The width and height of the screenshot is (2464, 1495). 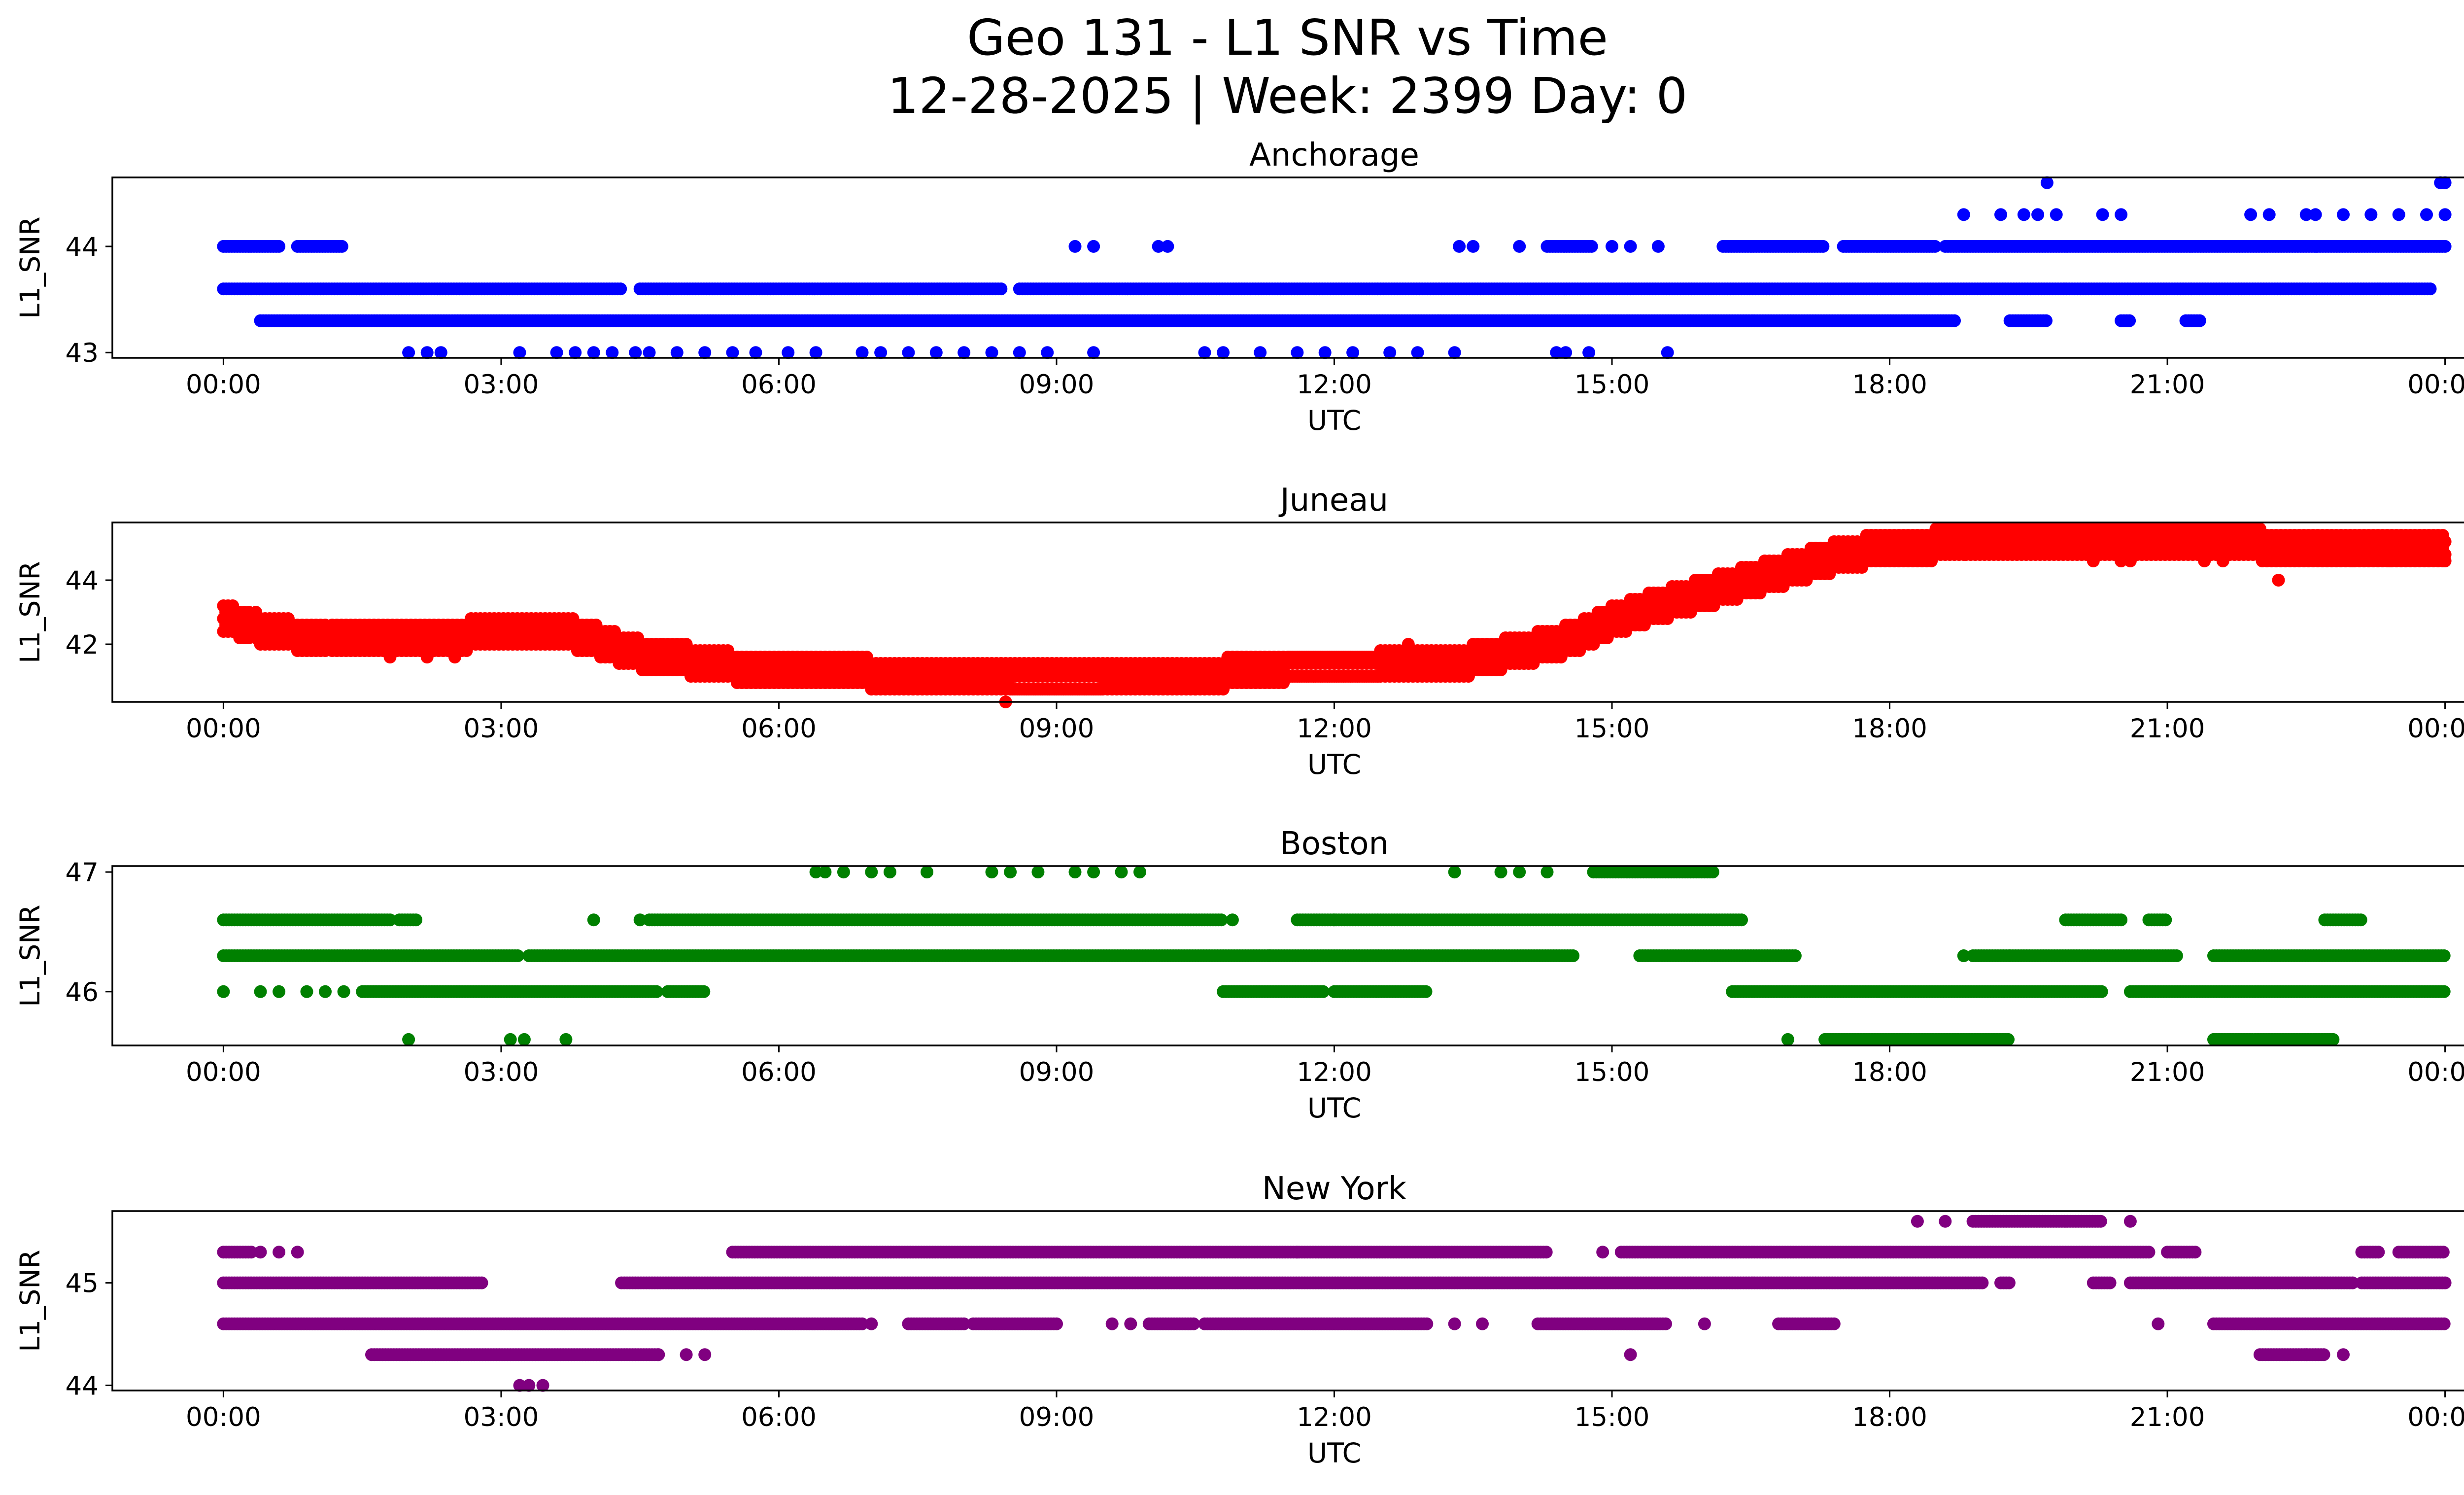 What do you see at coordinates (1334, 155) in the screenshot?
I see `panel-title: Anchorage` at bounding box center [1334, 155].